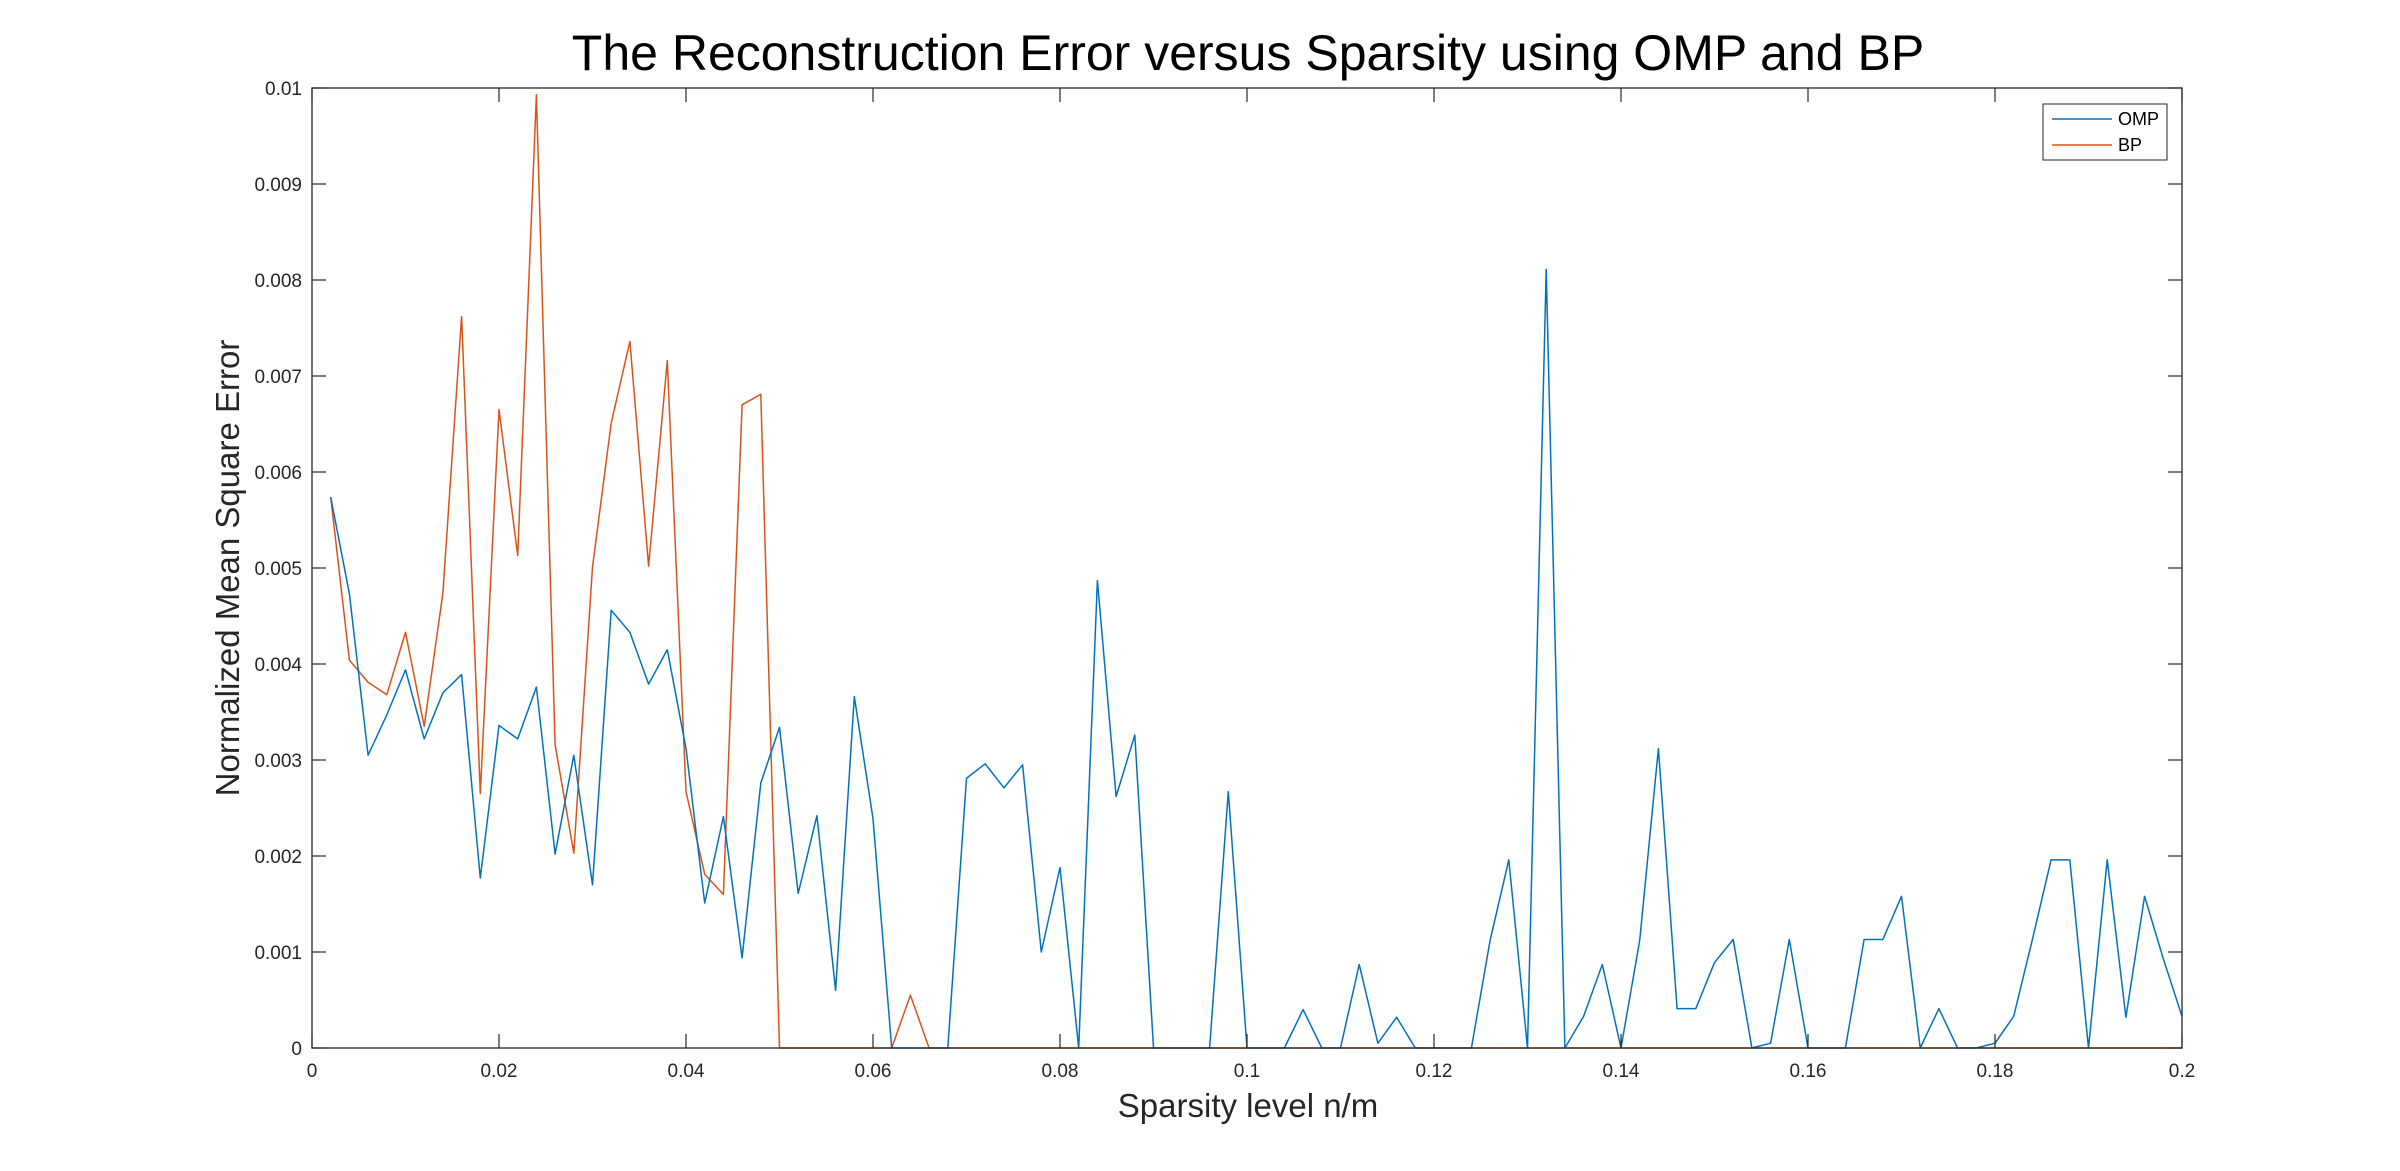  Describe the element at coordinates (278, 473) in the screenshot. I see `y-tick-label: 0.006` at that location.